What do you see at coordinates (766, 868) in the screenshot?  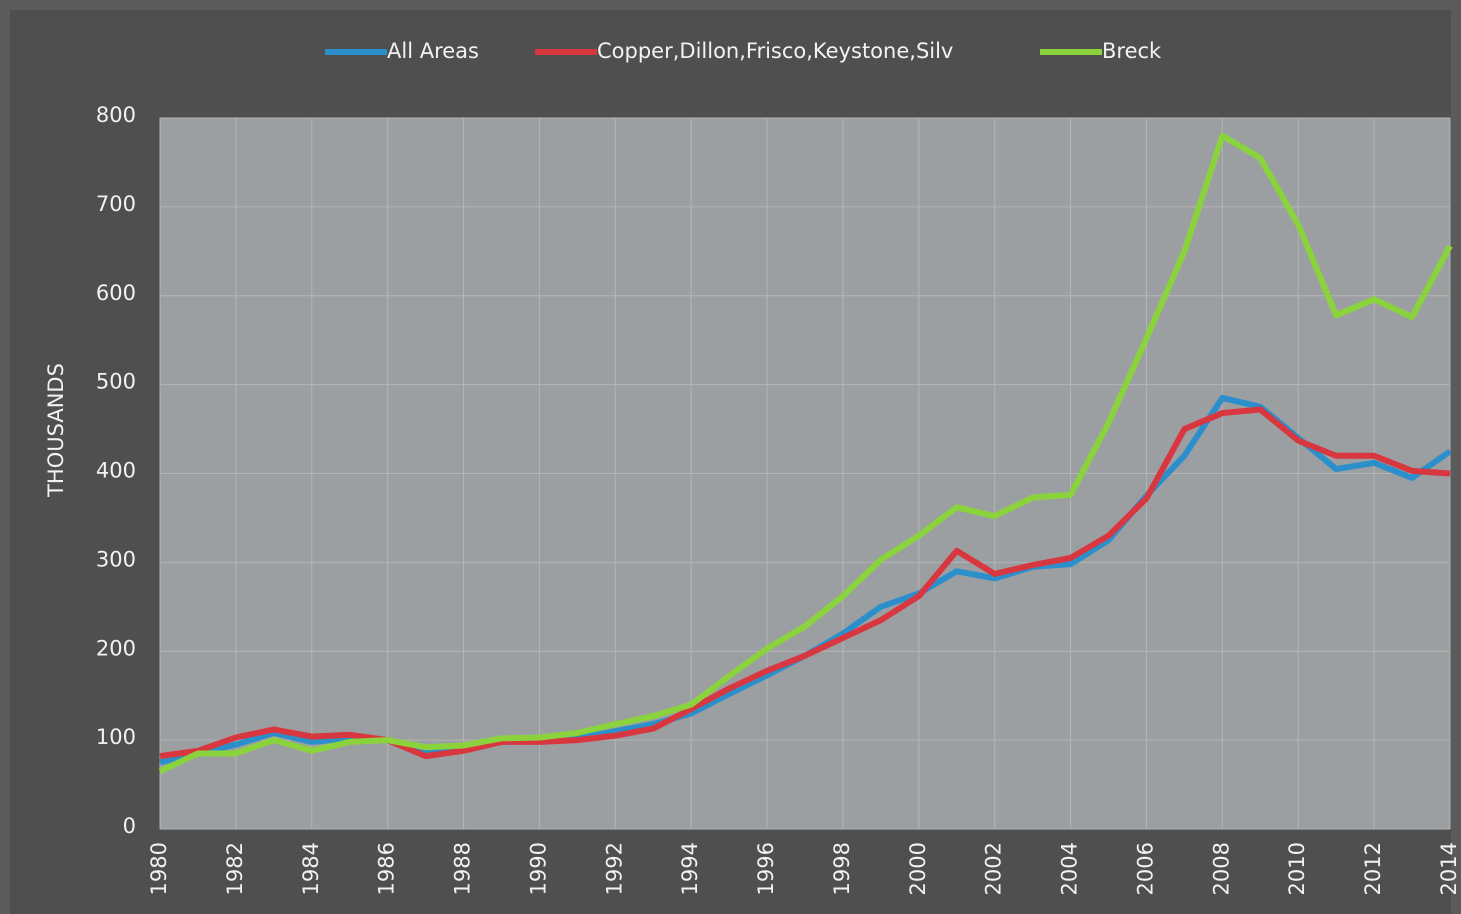 I see `x-tick-label: 1996` at bounding box center [766, 868].